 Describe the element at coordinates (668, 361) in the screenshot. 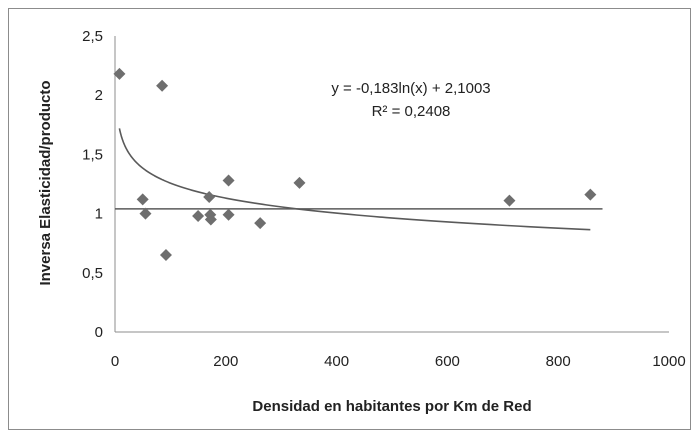

I see `x-tick-label: 1000` at that location.